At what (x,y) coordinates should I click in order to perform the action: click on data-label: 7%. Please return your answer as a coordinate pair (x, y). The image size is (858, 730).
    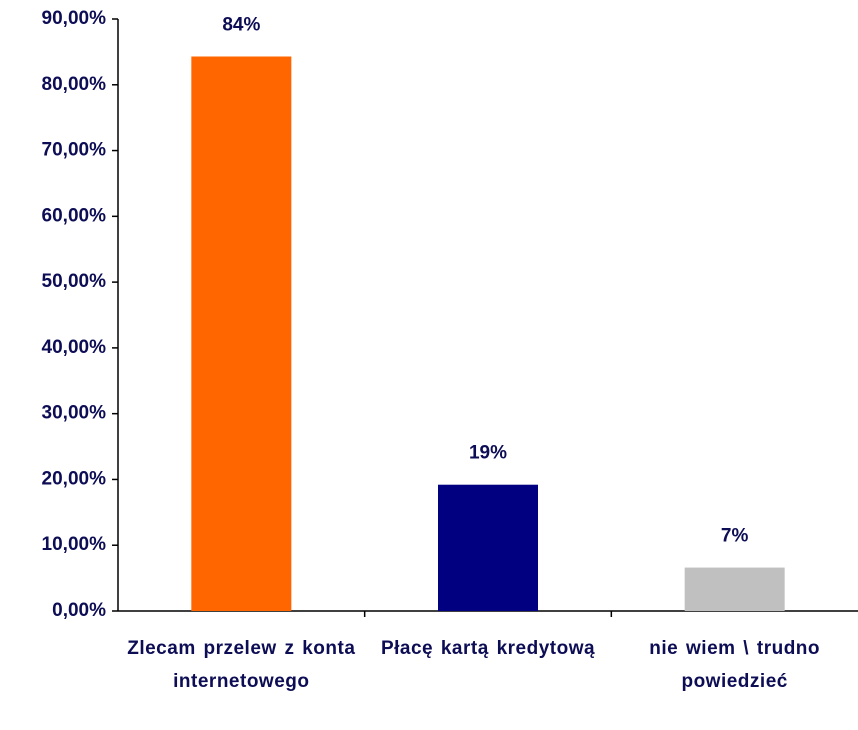
    Looking at the image, I should click on (735, 536).